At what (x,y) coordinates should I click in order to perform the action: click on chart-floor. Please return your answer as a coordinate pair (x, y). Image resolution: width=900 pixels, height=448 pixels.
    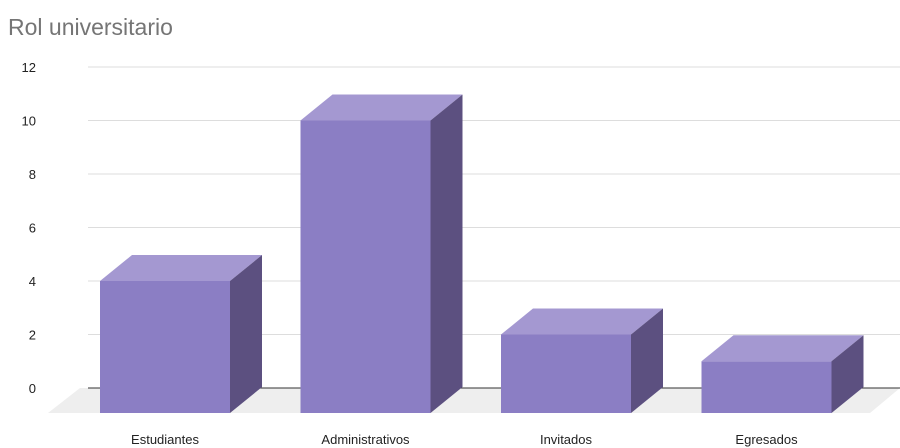
    Looking at the image, I should click on (474, 400).